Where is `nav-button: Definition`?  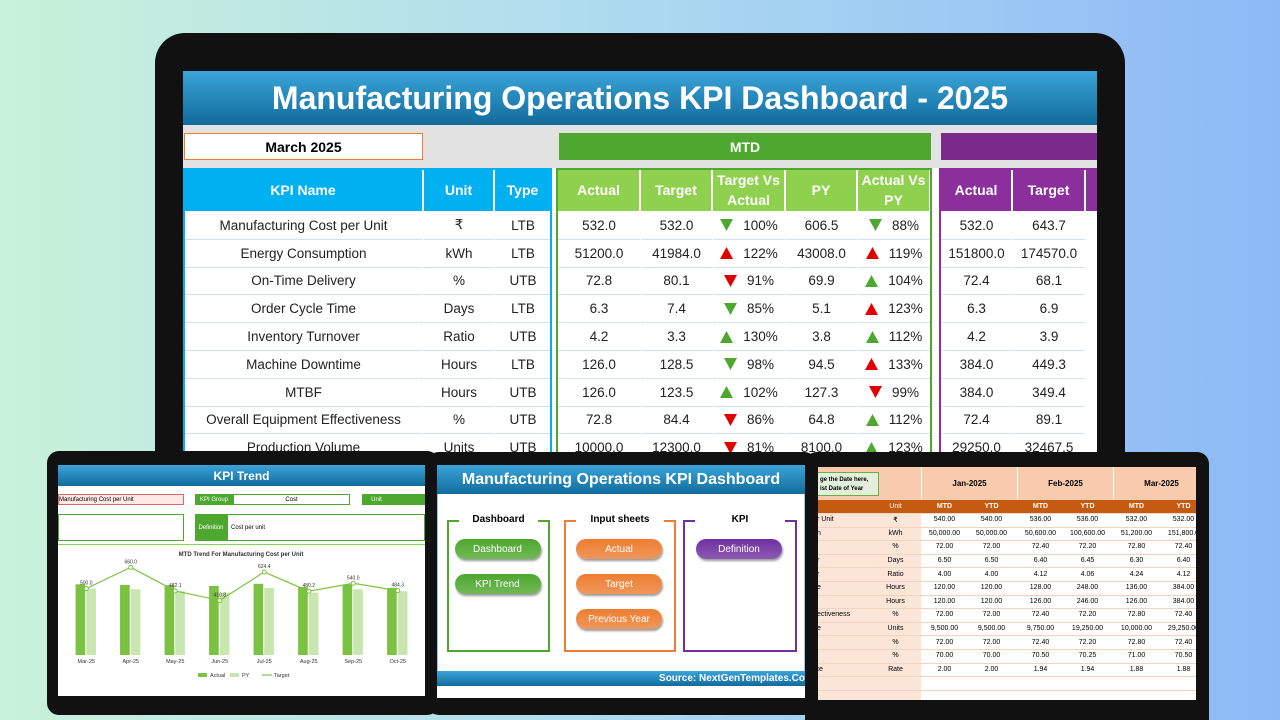
nav-button: Definition is located at coordinates (739, 549).